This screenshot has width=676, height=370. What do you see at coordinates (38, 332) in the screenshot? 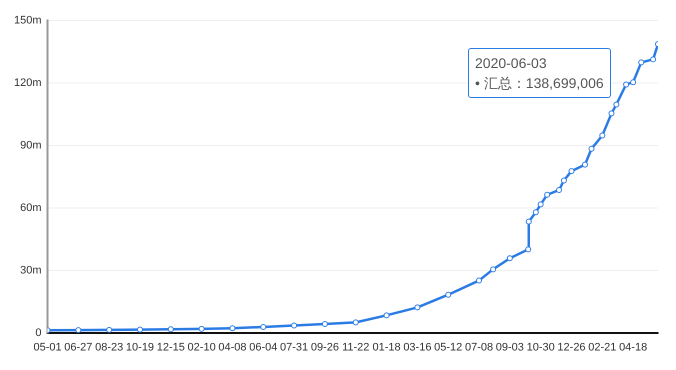
I see `y-tick-label: 0` at bounding box center [38, 332].